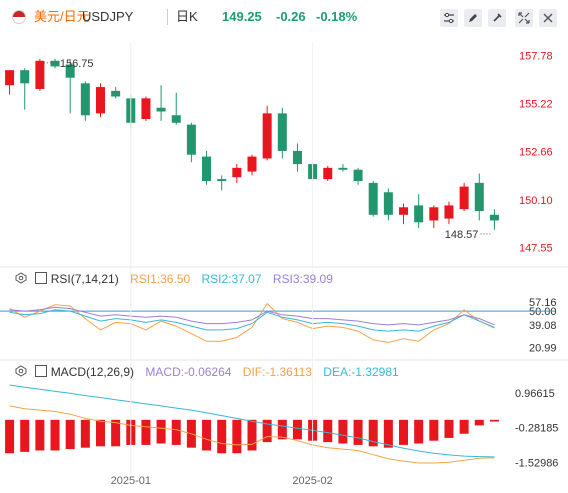 Image resolution: width=568 pixels, height=493 pixels. Describe the element at coordinates (524, 18) in the screenshot. I see `expand-icon` at that location.